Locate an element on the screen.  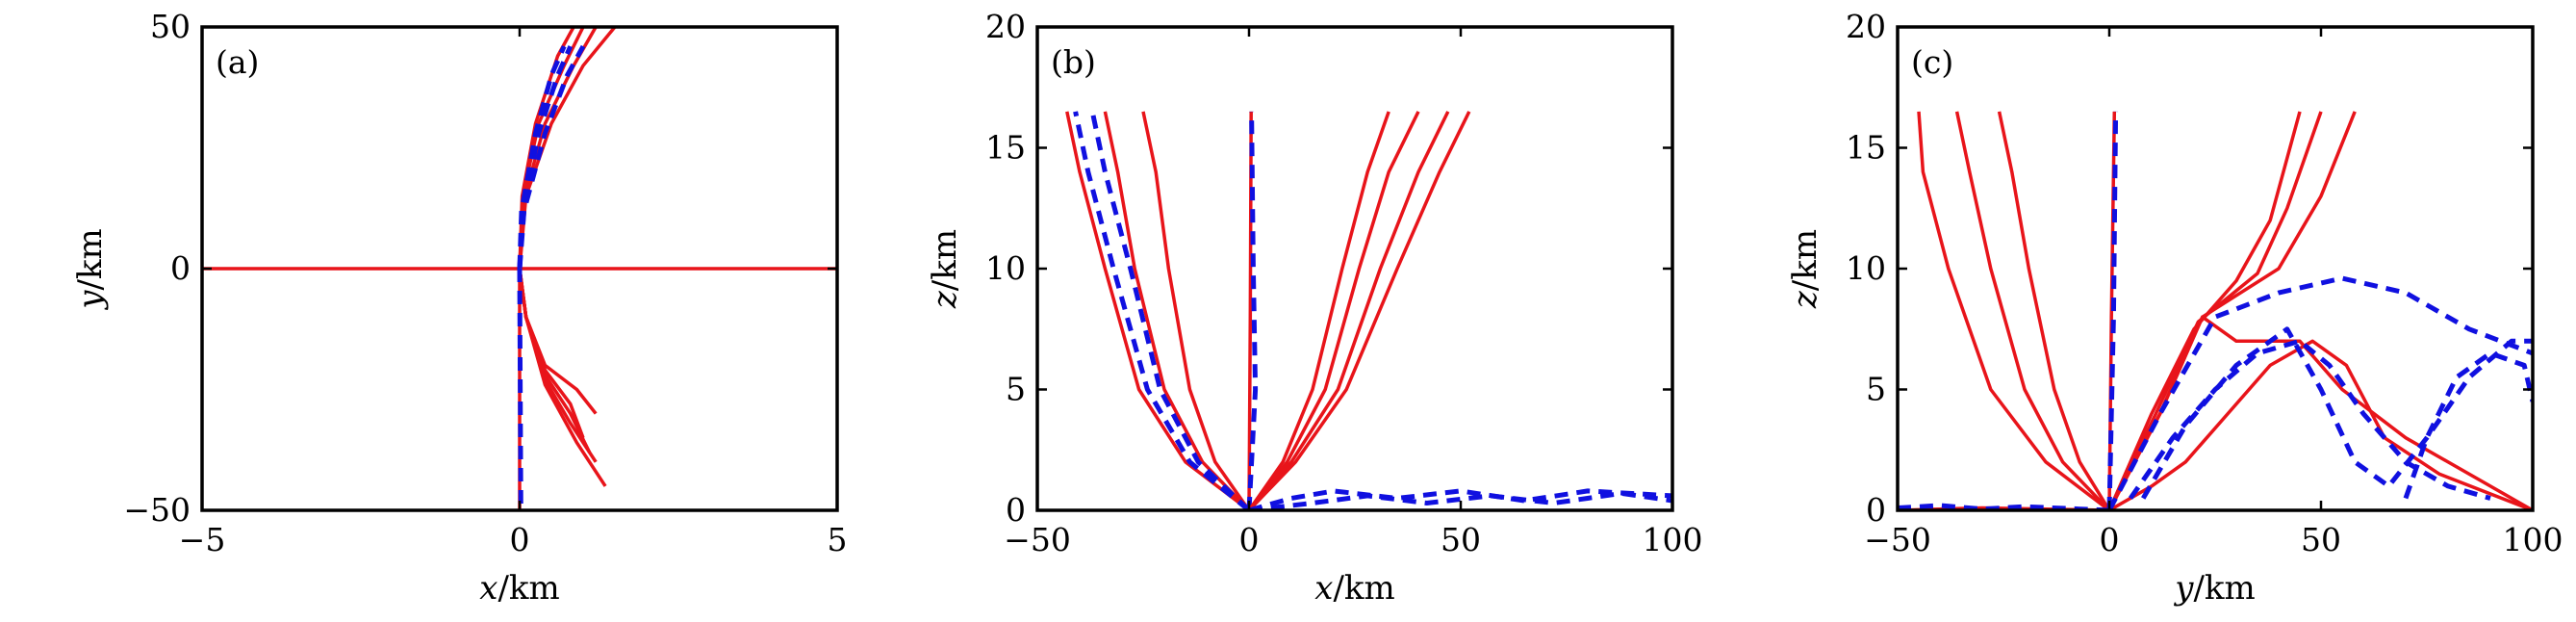
y-tick-label: −50 is located at coordinates (157, 510).